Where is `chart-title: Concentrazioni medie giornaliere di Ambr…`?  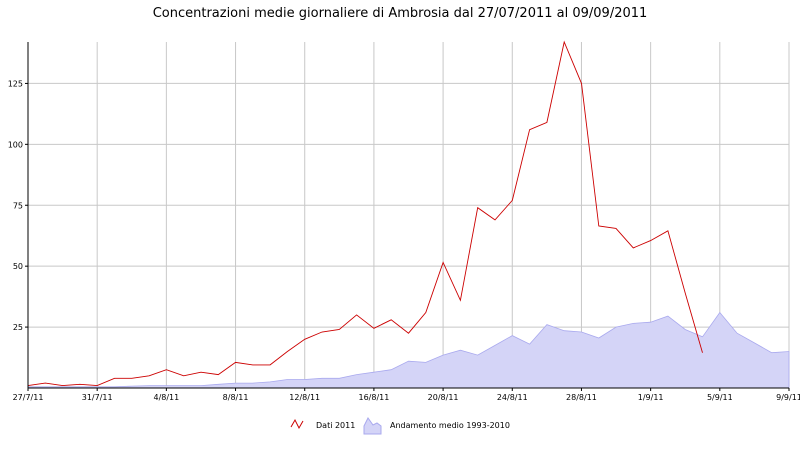
chart-title: Concentrazioni medie giornaliere di Ambr… is located at coordinates (400, 13).